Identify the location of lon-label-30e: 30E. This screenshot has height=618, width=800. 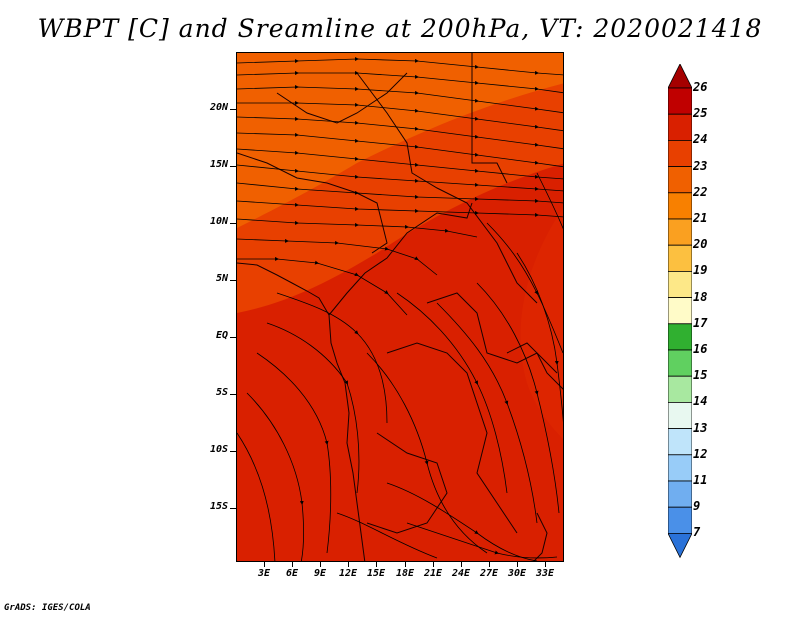
(517, 573).